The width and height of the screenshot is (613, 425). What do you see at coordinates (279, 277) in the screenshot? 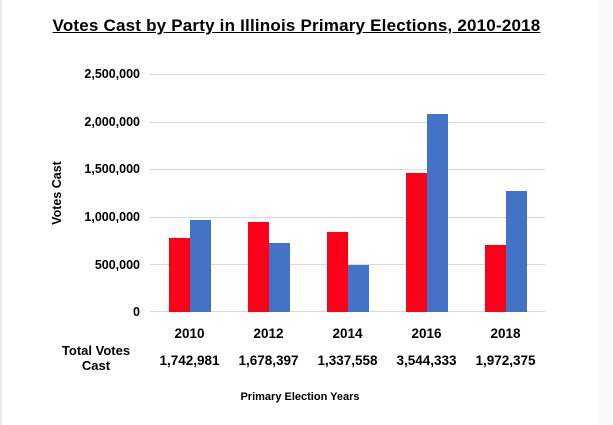
I see `blue-series-bar-2012` at bounding box center [279, 277].